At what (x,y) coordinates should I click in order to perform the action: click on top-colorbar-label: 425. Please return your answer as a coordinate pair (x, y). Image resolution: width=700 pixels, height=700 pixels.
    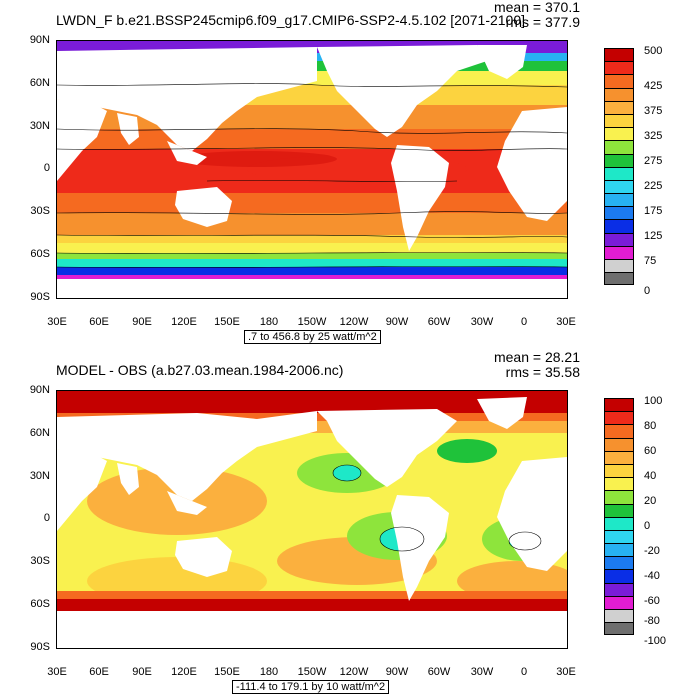
    Looking at the image, I should click on (653, 86).